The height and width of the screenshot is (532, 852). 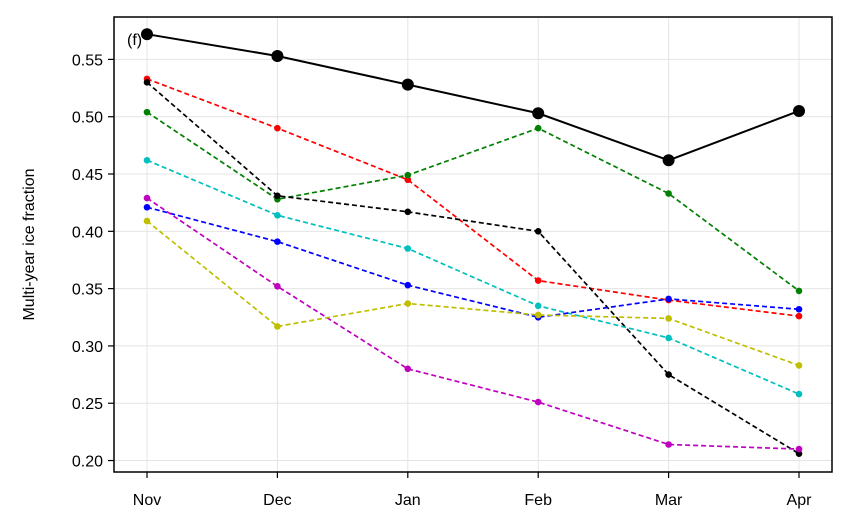 I want to click on y-tick-label: 0.20, so click(x=87, y=462).